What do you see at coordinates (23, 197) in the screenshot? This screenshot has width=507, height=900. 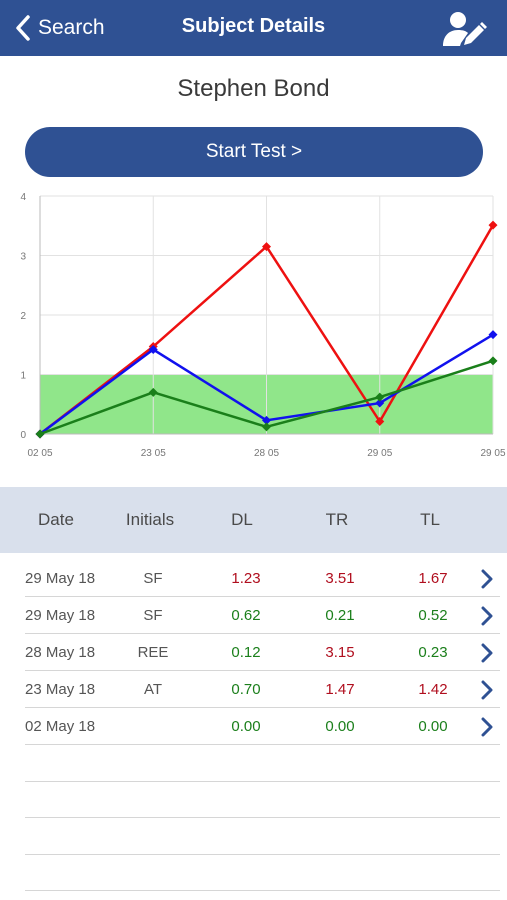 I see `y-tick-label: 4` at bounding box center [23, 197].